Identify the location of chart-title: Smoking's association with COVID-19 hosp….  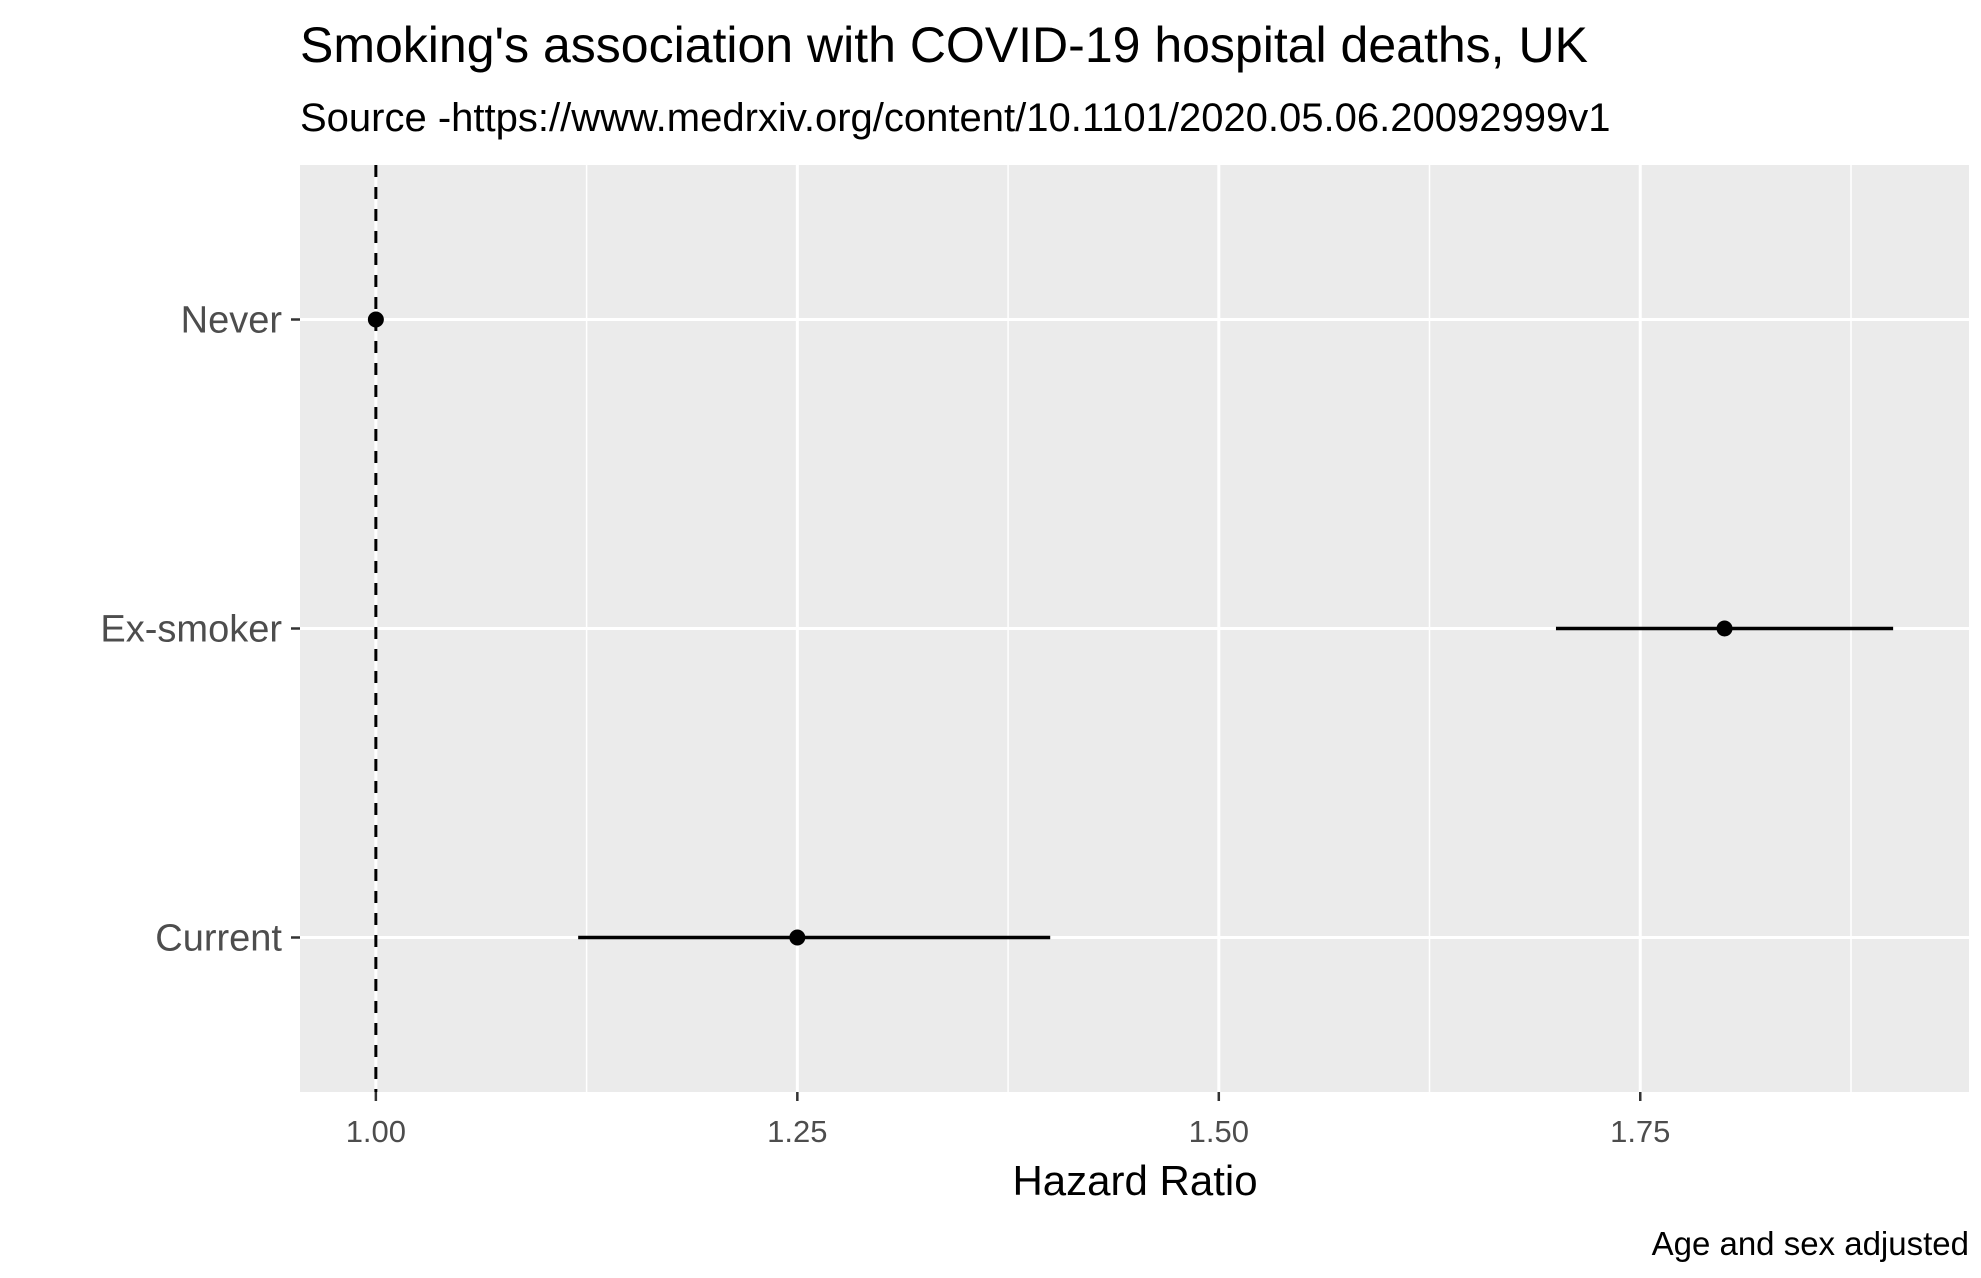
(944, 45).